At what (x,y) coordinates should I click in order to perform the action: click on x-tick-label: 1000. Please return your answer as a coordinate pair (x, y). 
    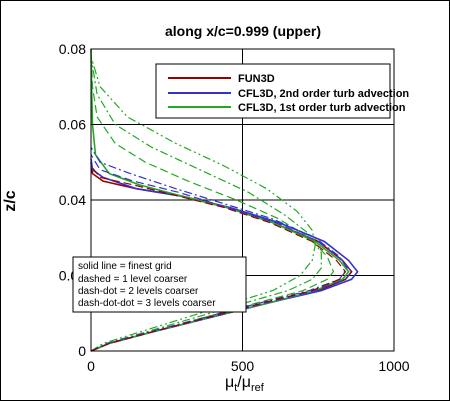
    Looking at the image, I should click on (393, 366).